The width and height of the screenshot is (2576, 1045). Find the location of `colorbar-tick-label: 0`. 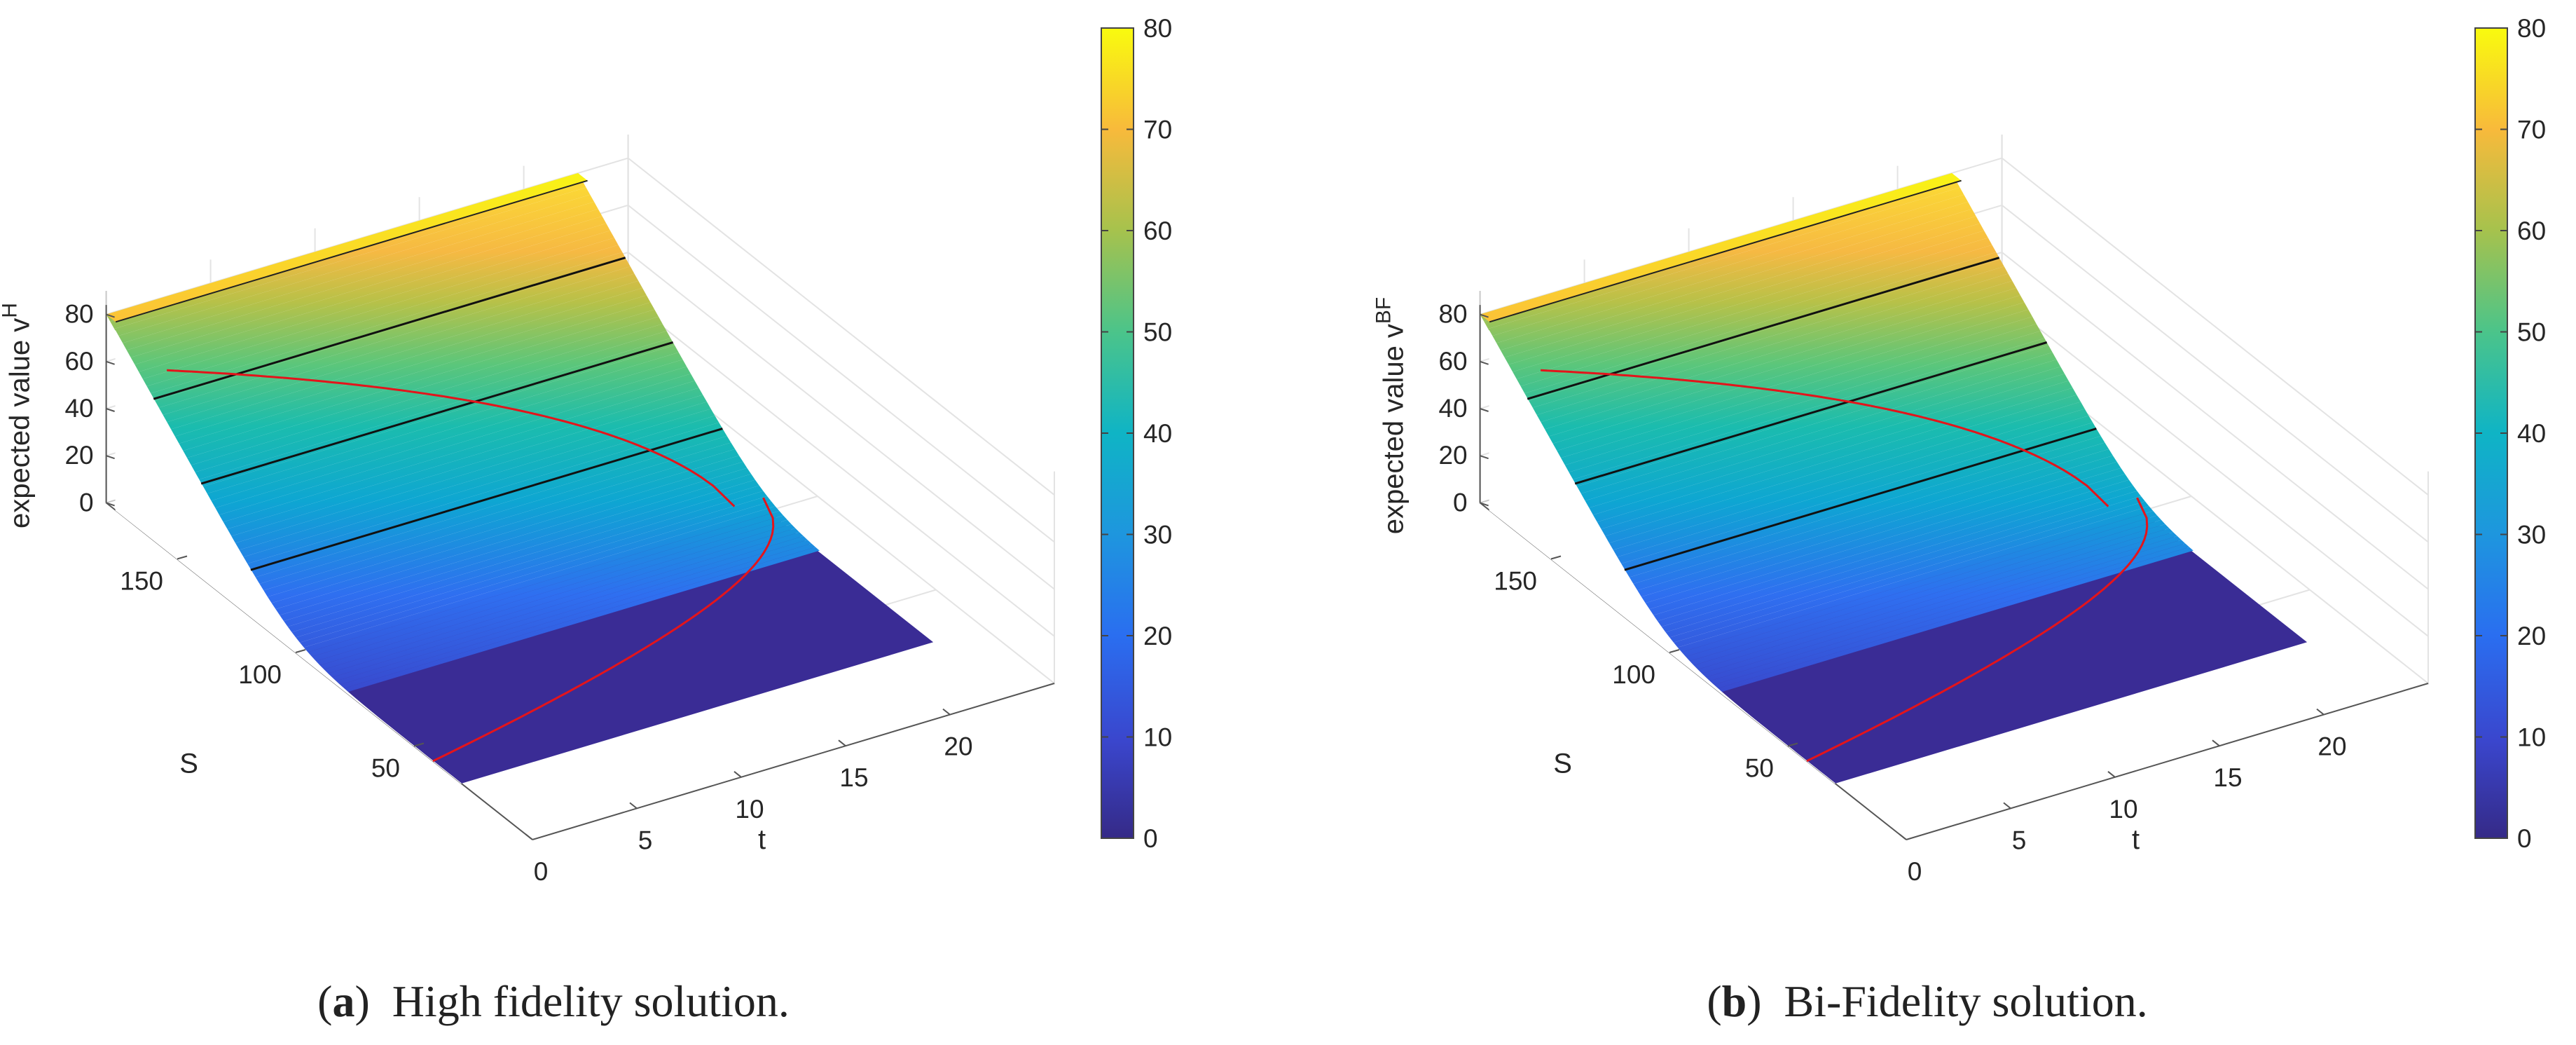

colorbar-tick-label: 0 is located at coordinates (2524, 838).